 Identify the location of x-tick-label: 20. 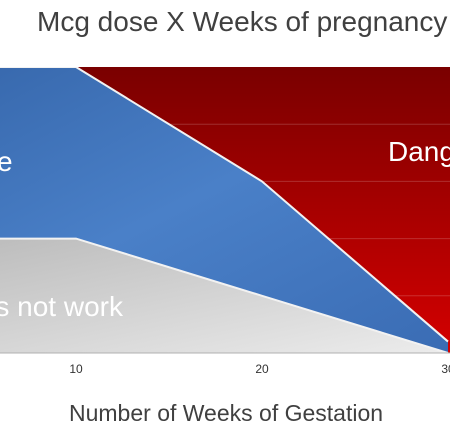
(262, 369).